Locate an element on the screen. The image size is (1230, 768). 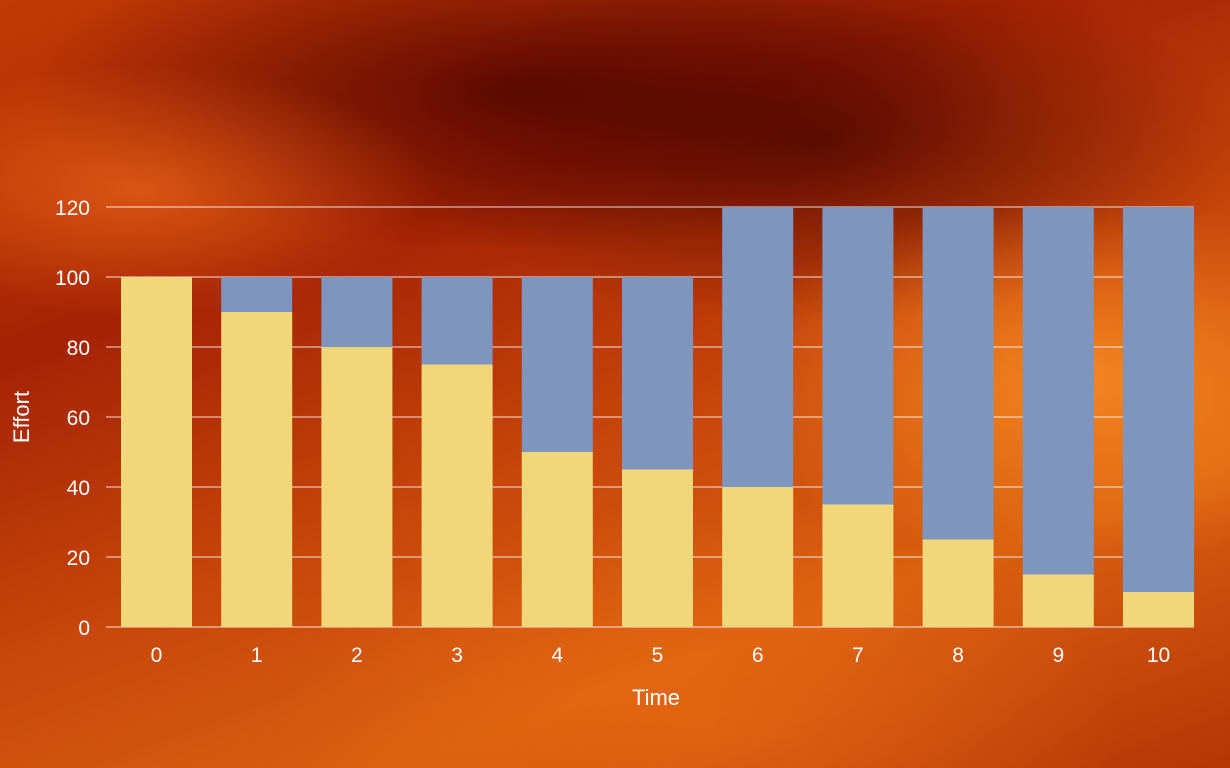
y-tick-label: 20 is located at coordinates (78, 558).